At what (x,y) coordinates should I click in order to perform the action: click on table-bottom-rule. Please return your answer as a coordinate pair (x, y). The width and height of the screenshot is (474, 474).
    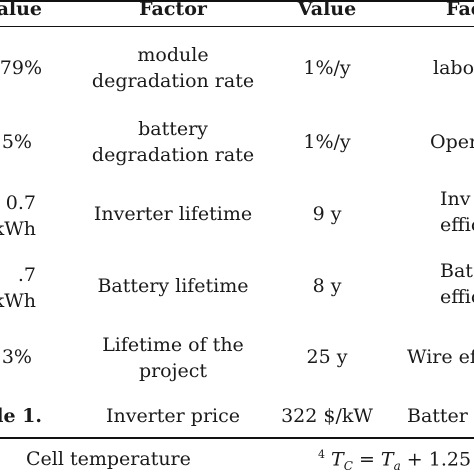
    Looking at the image, I should click on (237, 438).